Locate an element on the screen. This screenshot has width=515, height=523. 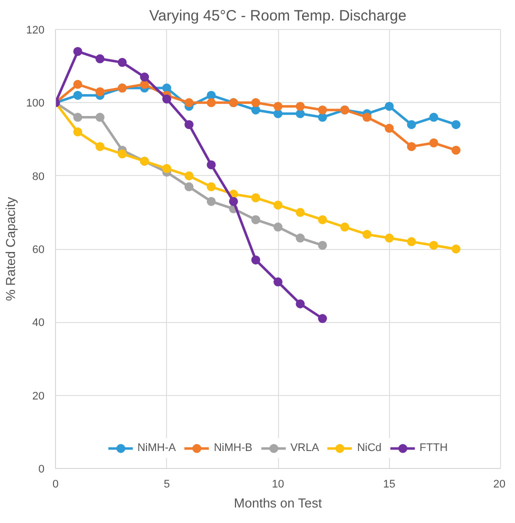
y-tick-label: 20 is located at coordinates (38, 396).